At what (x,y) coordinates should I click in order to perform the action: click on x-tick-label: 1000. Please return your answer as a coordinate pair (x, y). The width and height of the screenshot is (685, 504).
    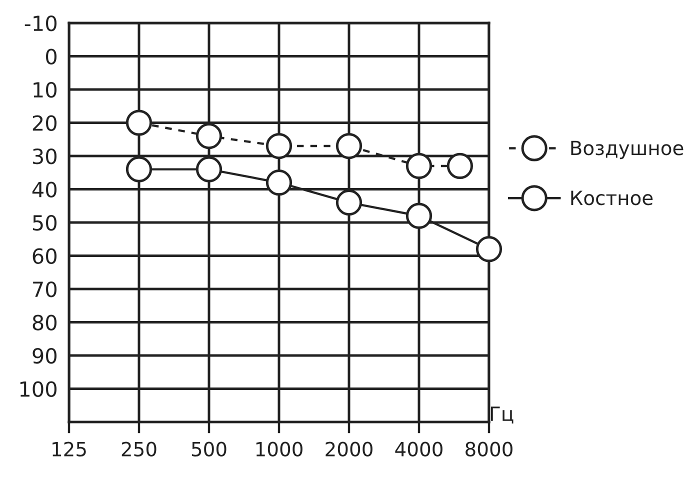
    Looking at the image, I should click on (279, 449).